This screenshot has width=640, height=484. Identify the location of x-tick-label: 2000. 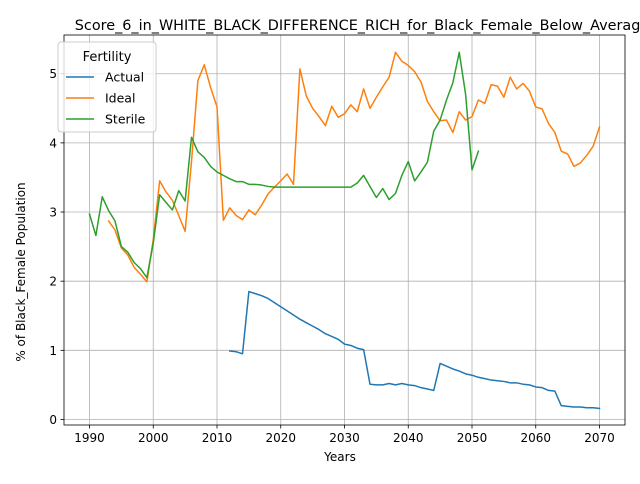
(153, 438).